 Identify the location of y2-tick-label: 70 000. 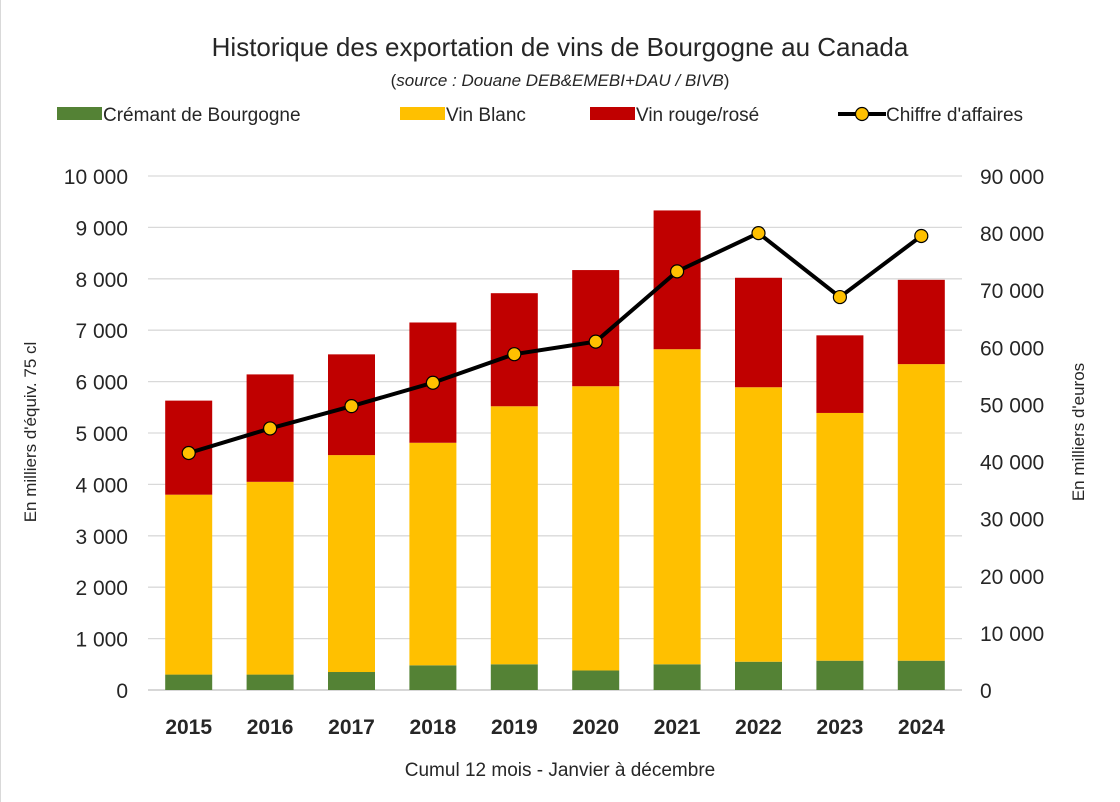
(1012, 291).